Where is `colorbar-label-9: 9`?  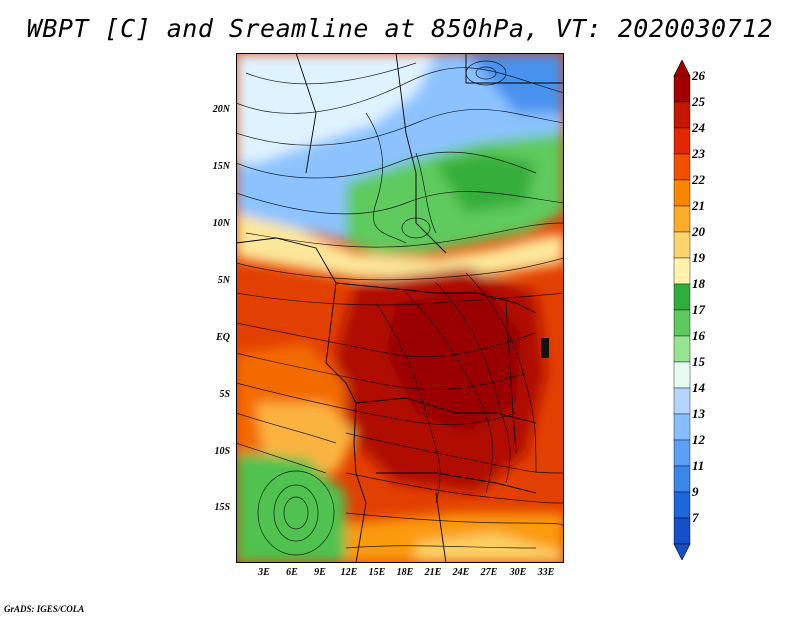
colorbar-label-9: 9 is located at coordinates (695, 491).